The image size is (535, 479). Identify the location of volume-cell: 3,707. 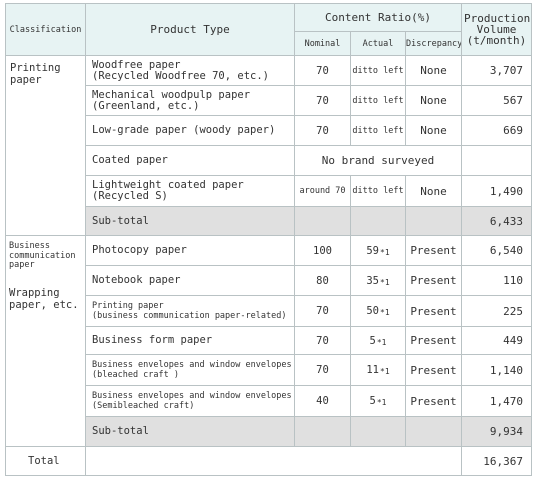
(496, 70).